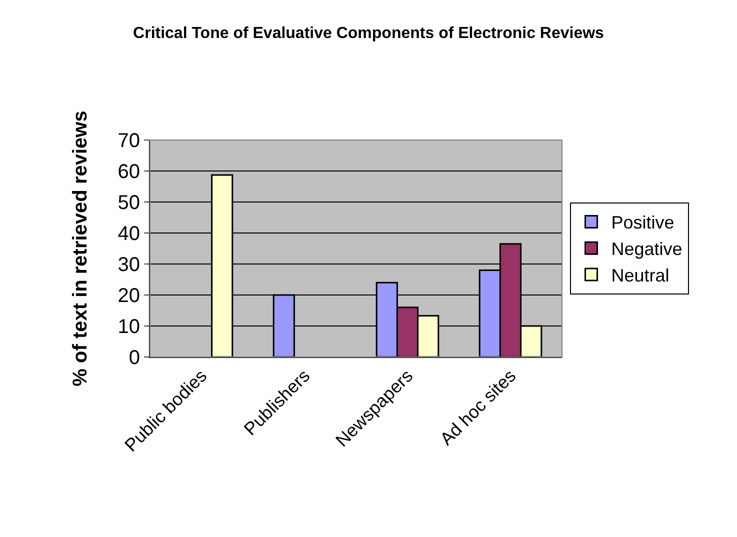 The width and height of the screenshot is (737, 537). What do you see at coordinates (642, 222) in the screenshot?
I see `legend-label: Positive` at bounding box center [642, 222].